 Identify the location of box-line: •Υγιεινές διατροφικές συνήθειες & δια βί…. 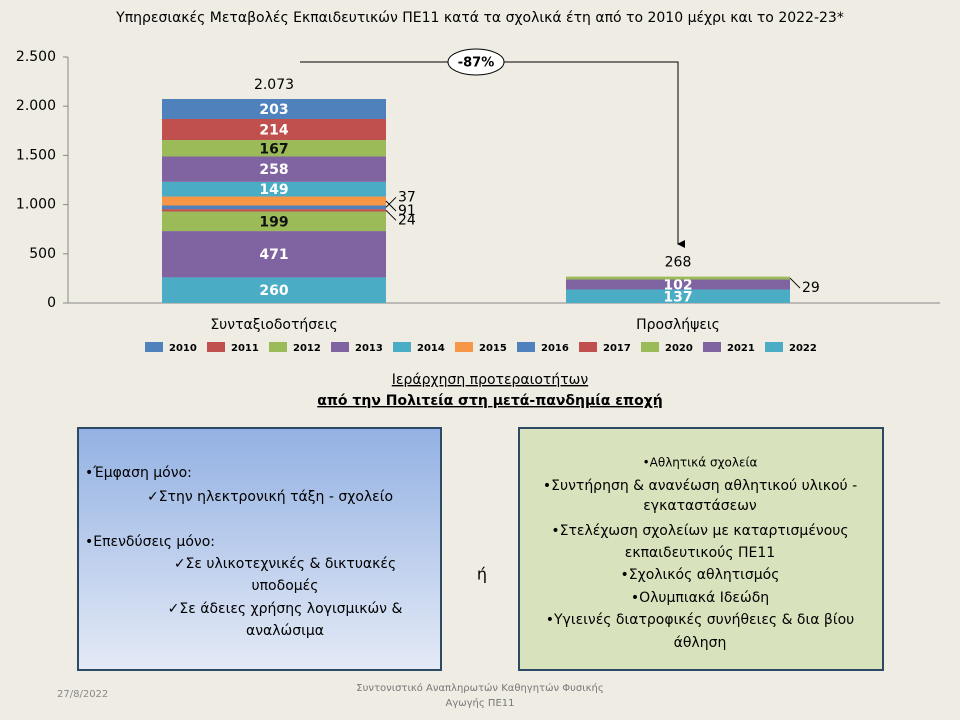
(700, 620).